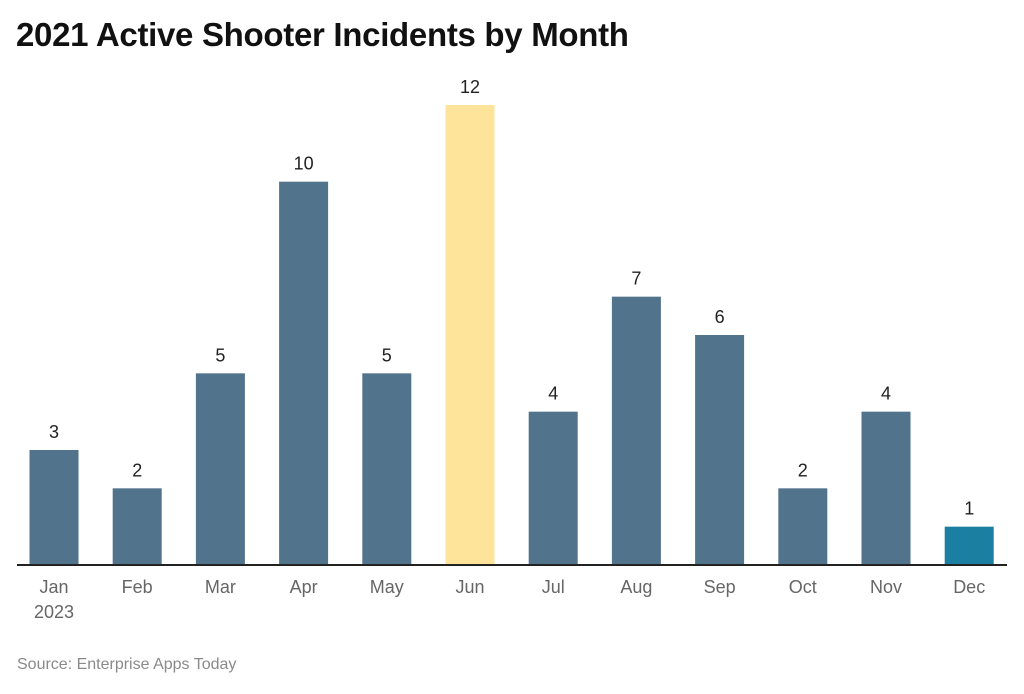 This screenshot has width=1024, height=694. What do you see at coordinates (304, 164) in the screenshot?
I see `data-label: 10` at bounding box center [304, 164].